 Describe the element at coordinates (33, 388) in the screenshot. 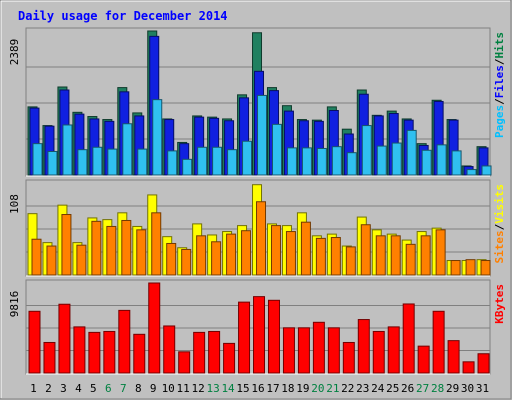

I see `x-tick-day-1: 1` at that location.